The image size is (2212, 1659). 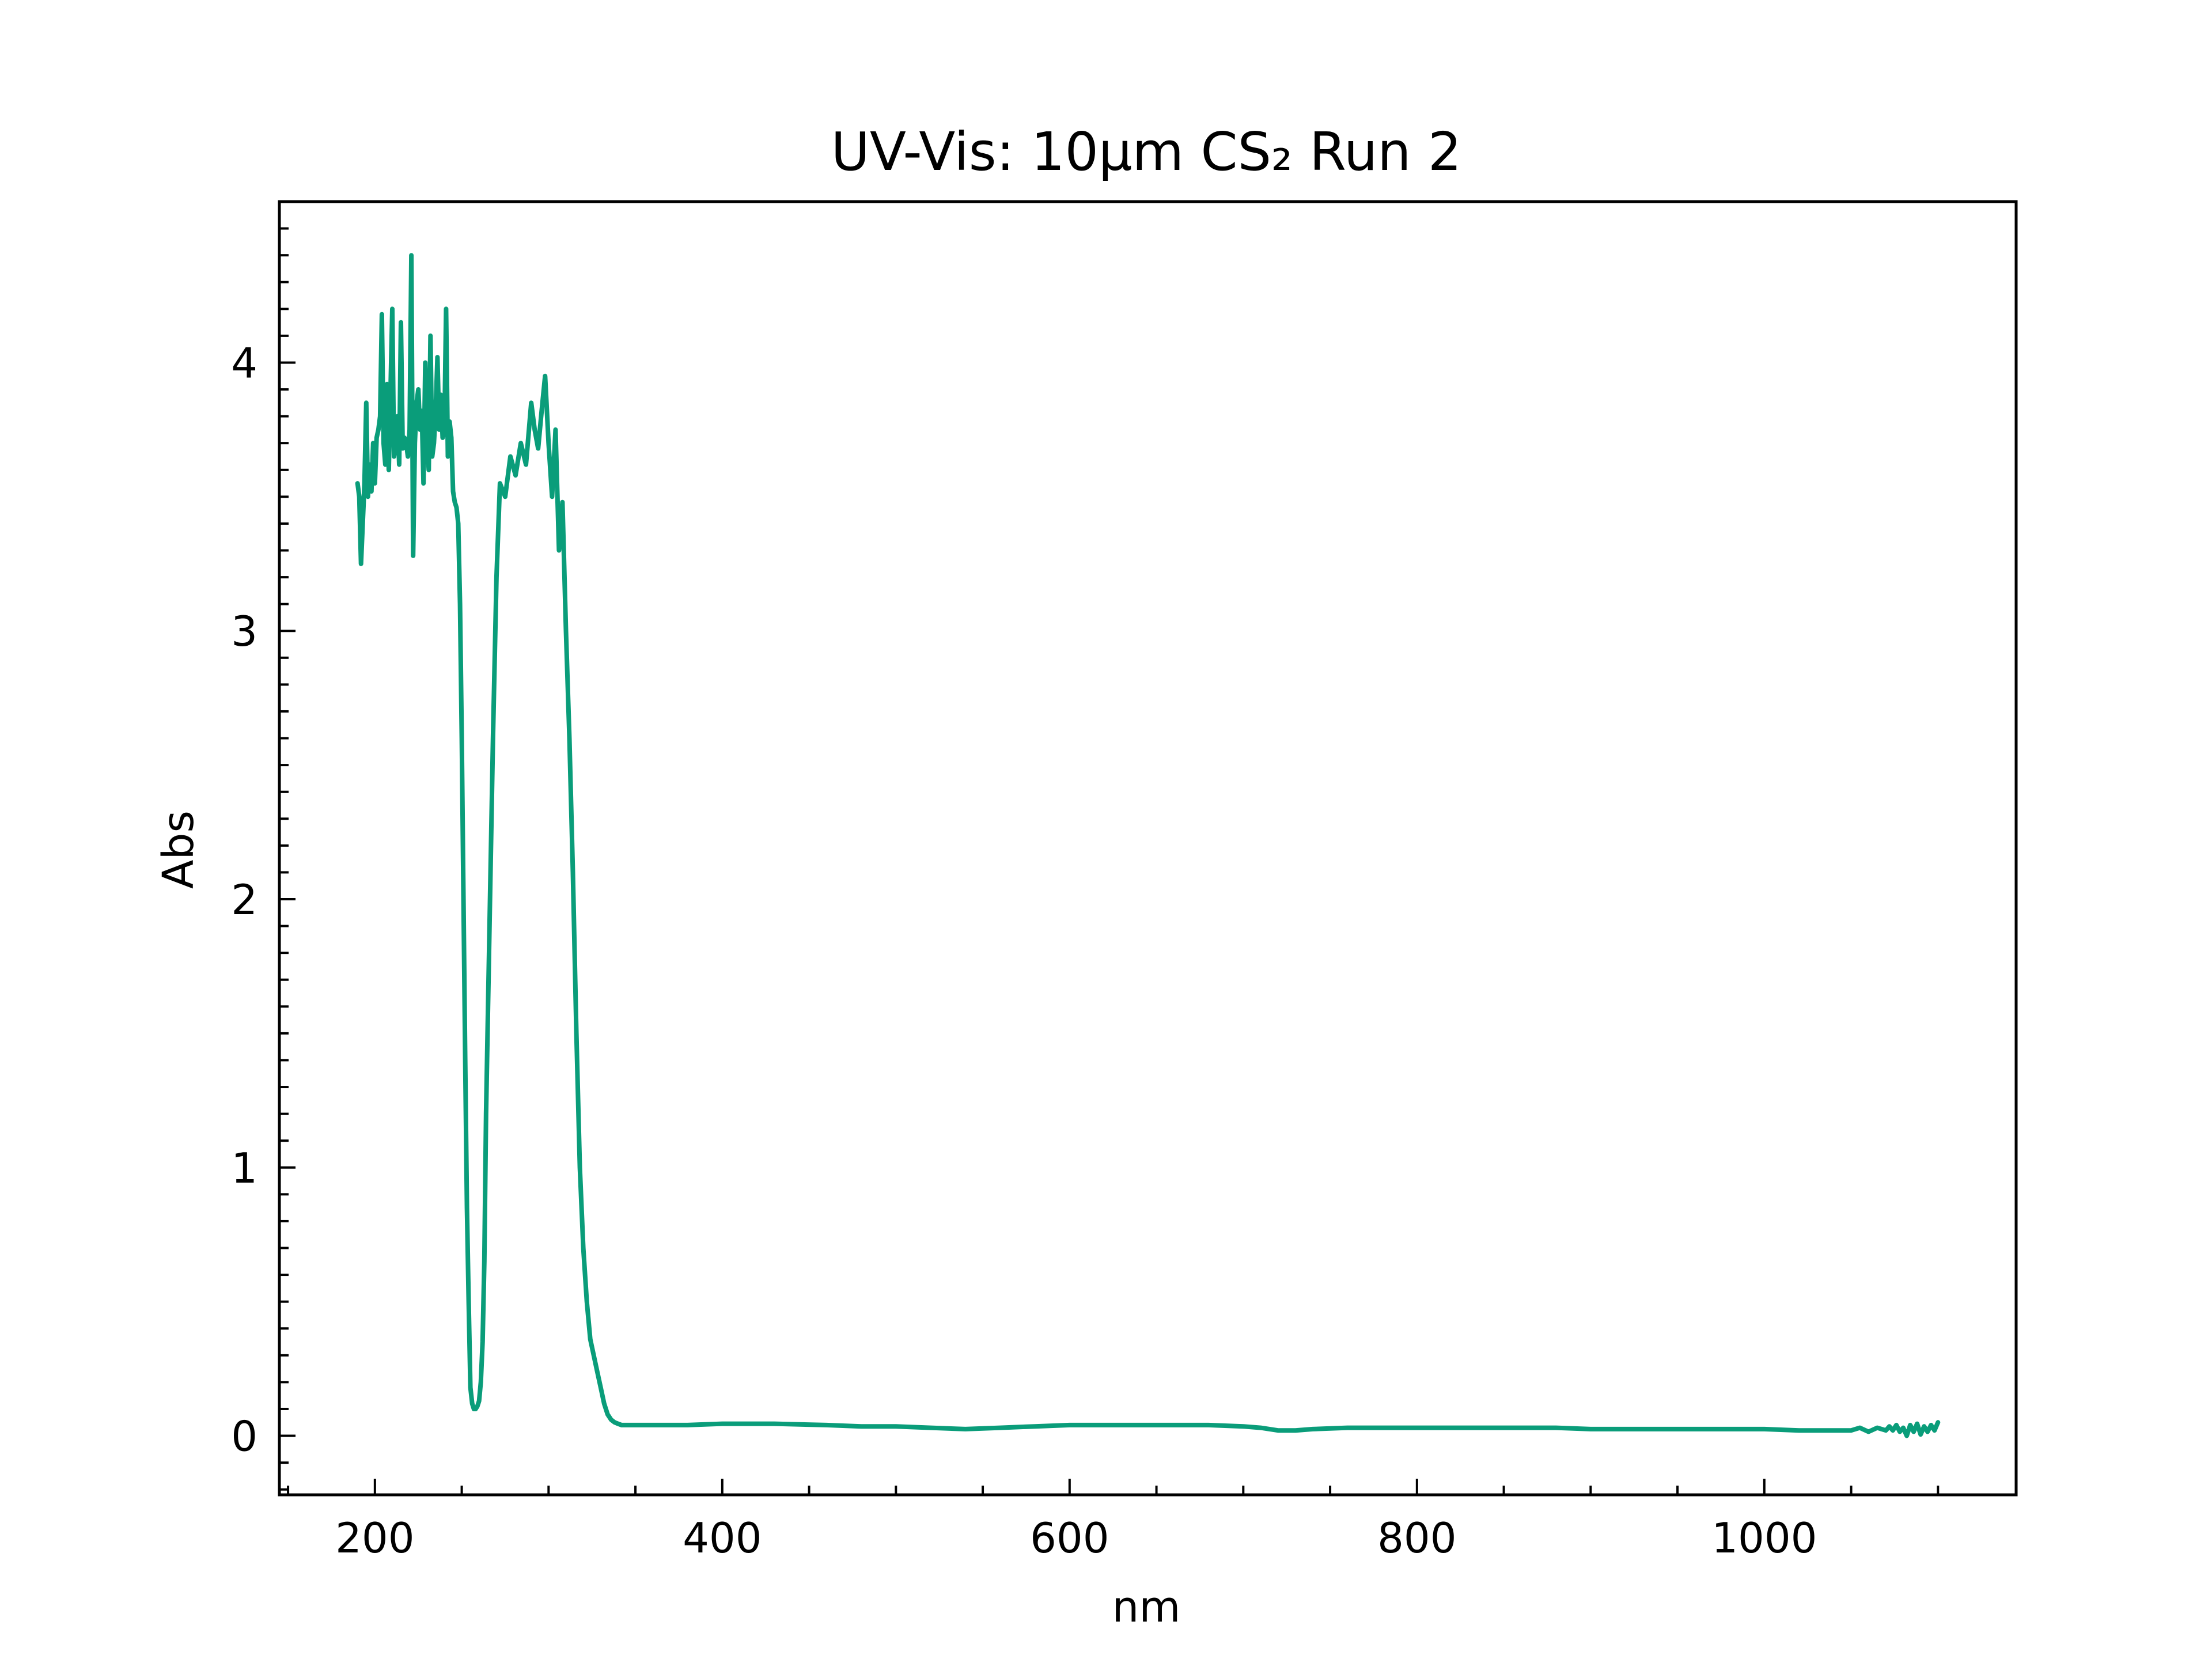 What do you see at coordinates (244, 631) in the screenshot?
I see `y-tick-label: 3` at bounding box center [244, 631].